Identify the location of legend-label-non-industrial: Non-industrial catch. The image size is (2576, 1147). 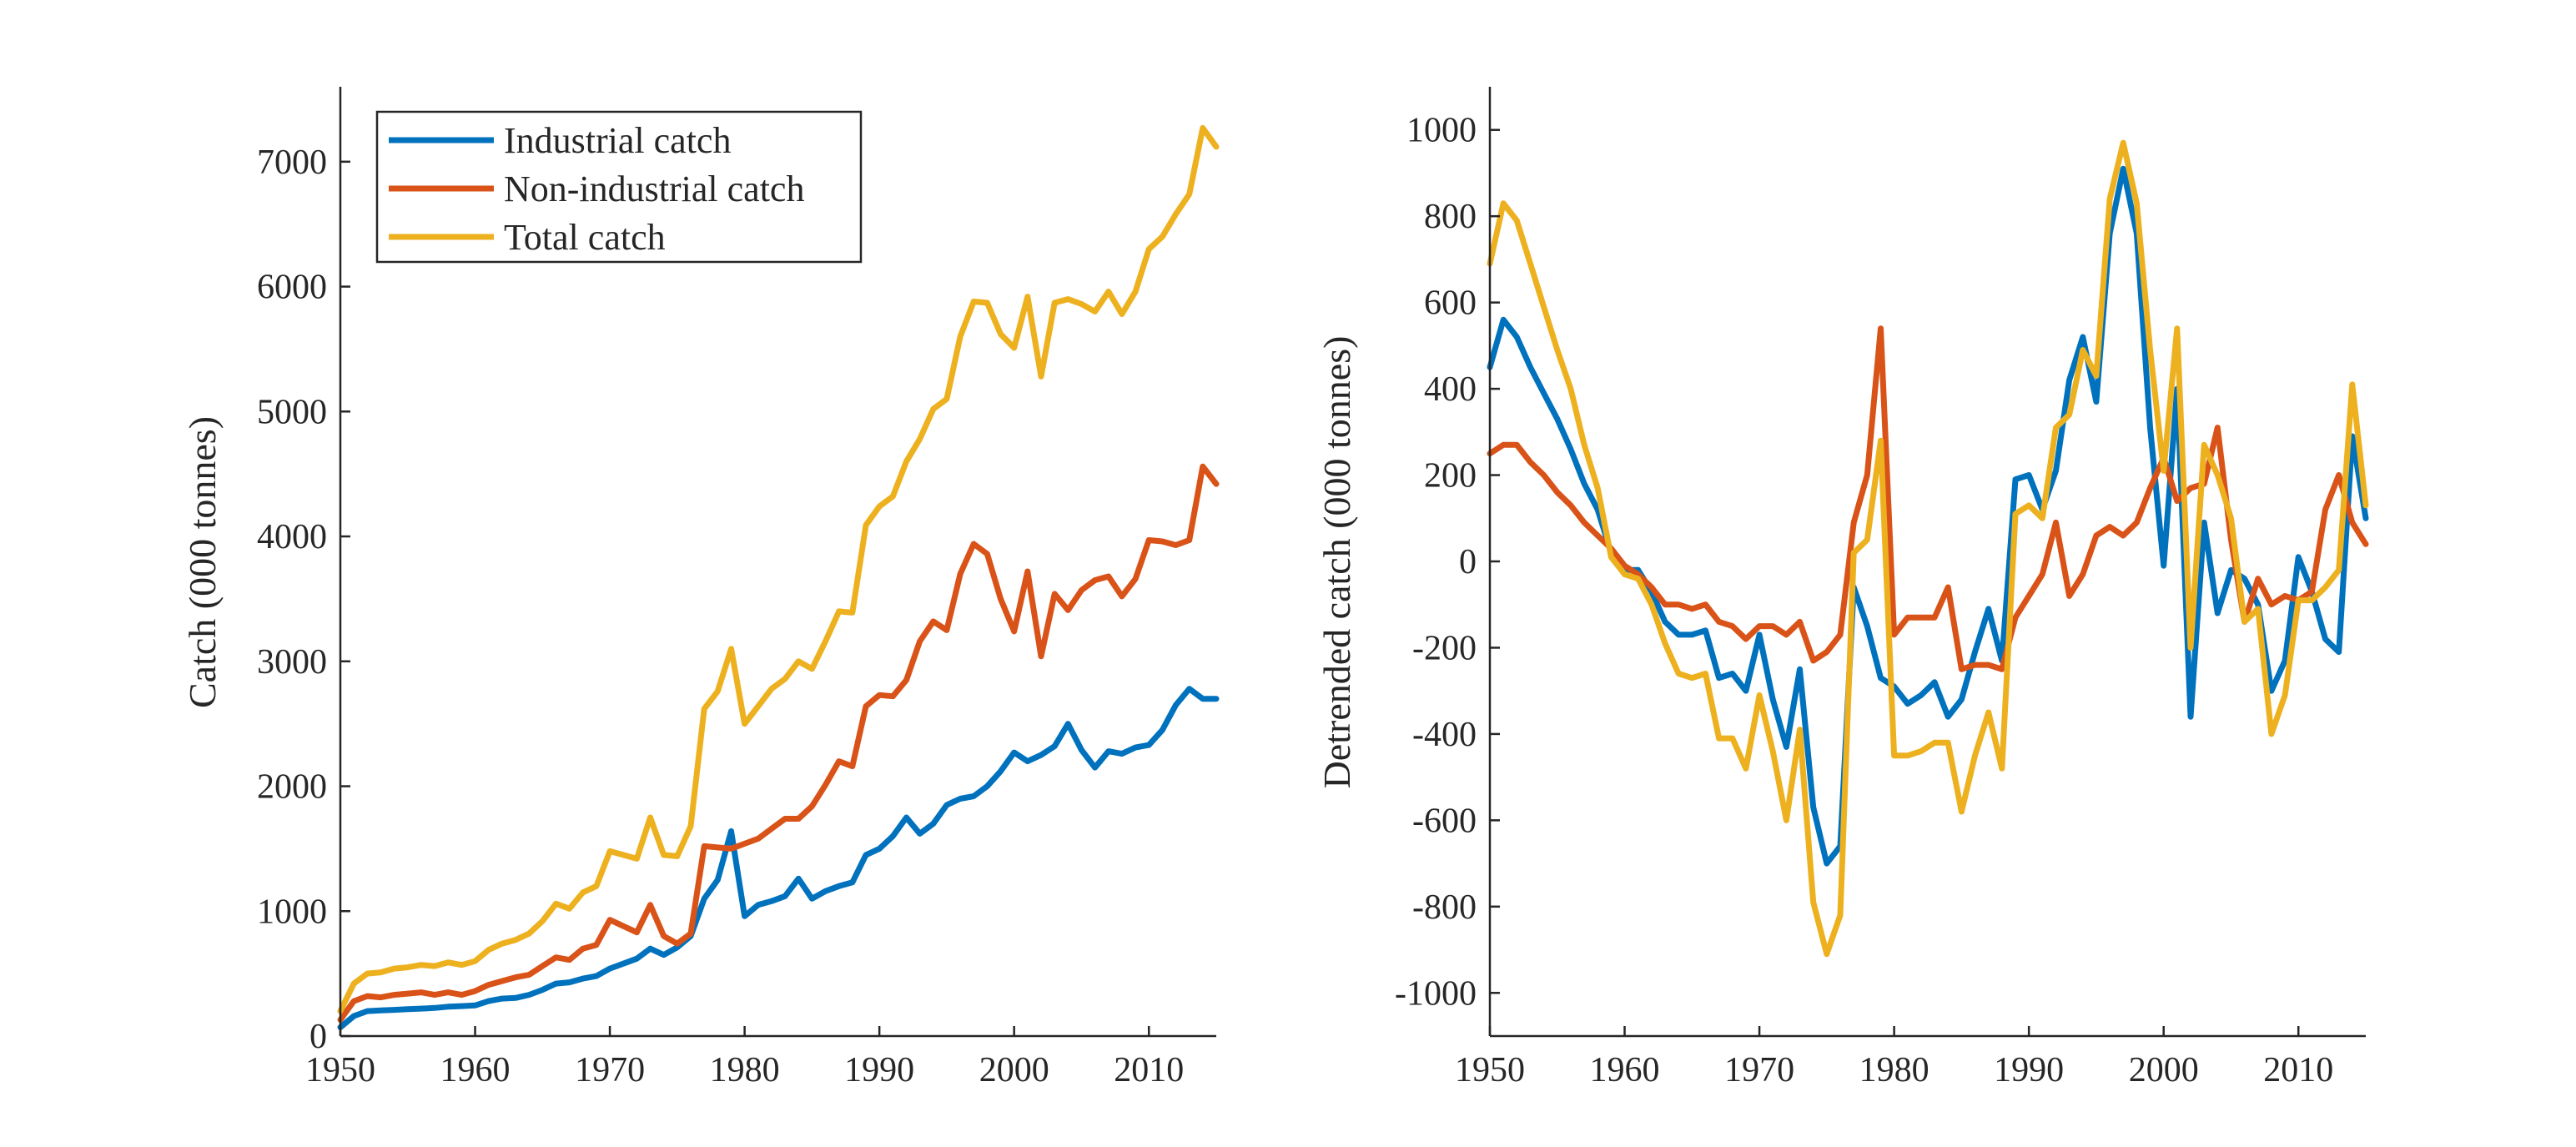
(654, 189).